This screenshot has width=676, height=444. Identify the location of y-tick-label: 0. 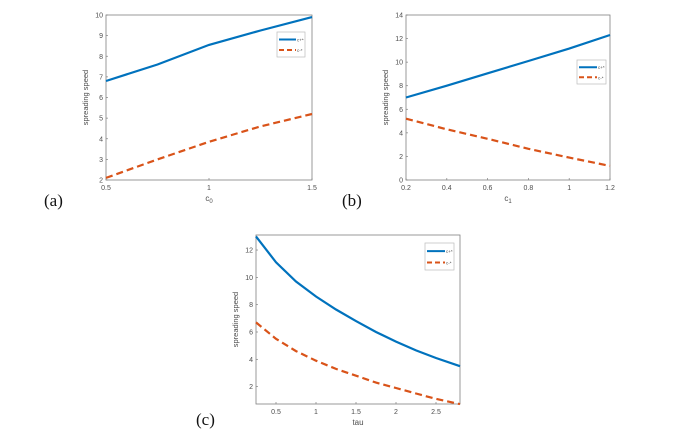
(401, 181).